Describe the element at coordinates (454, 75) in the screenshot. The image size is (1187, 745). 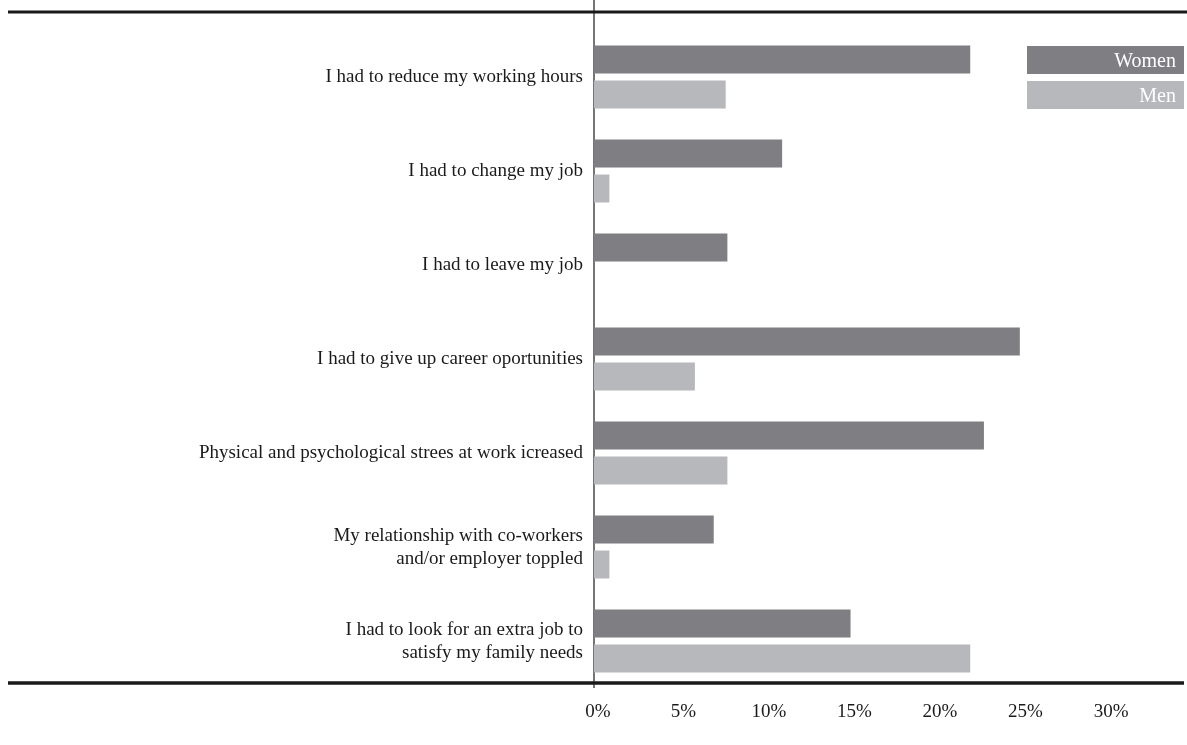
I see `y-tick-label: I had to reduce my working hours` at that location.